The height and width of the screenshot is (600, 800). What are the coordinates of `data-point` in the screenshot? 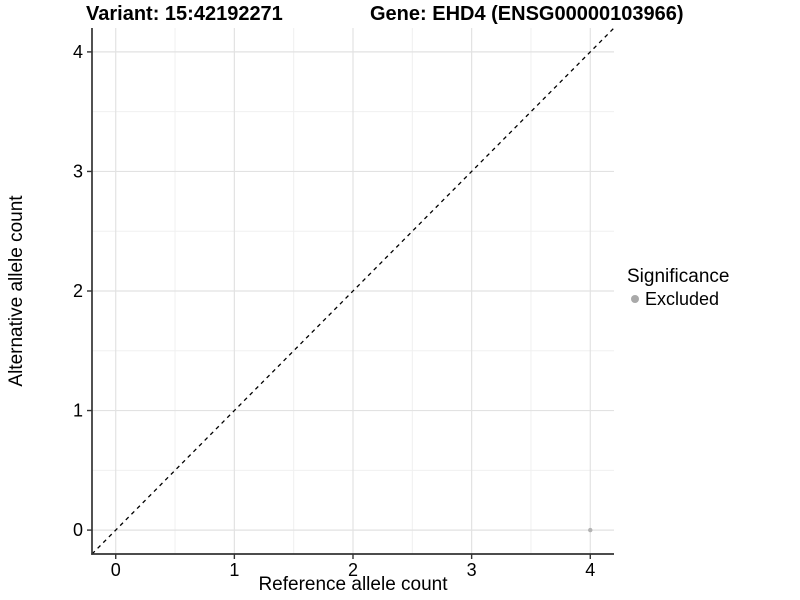 It's located at (590, 530).